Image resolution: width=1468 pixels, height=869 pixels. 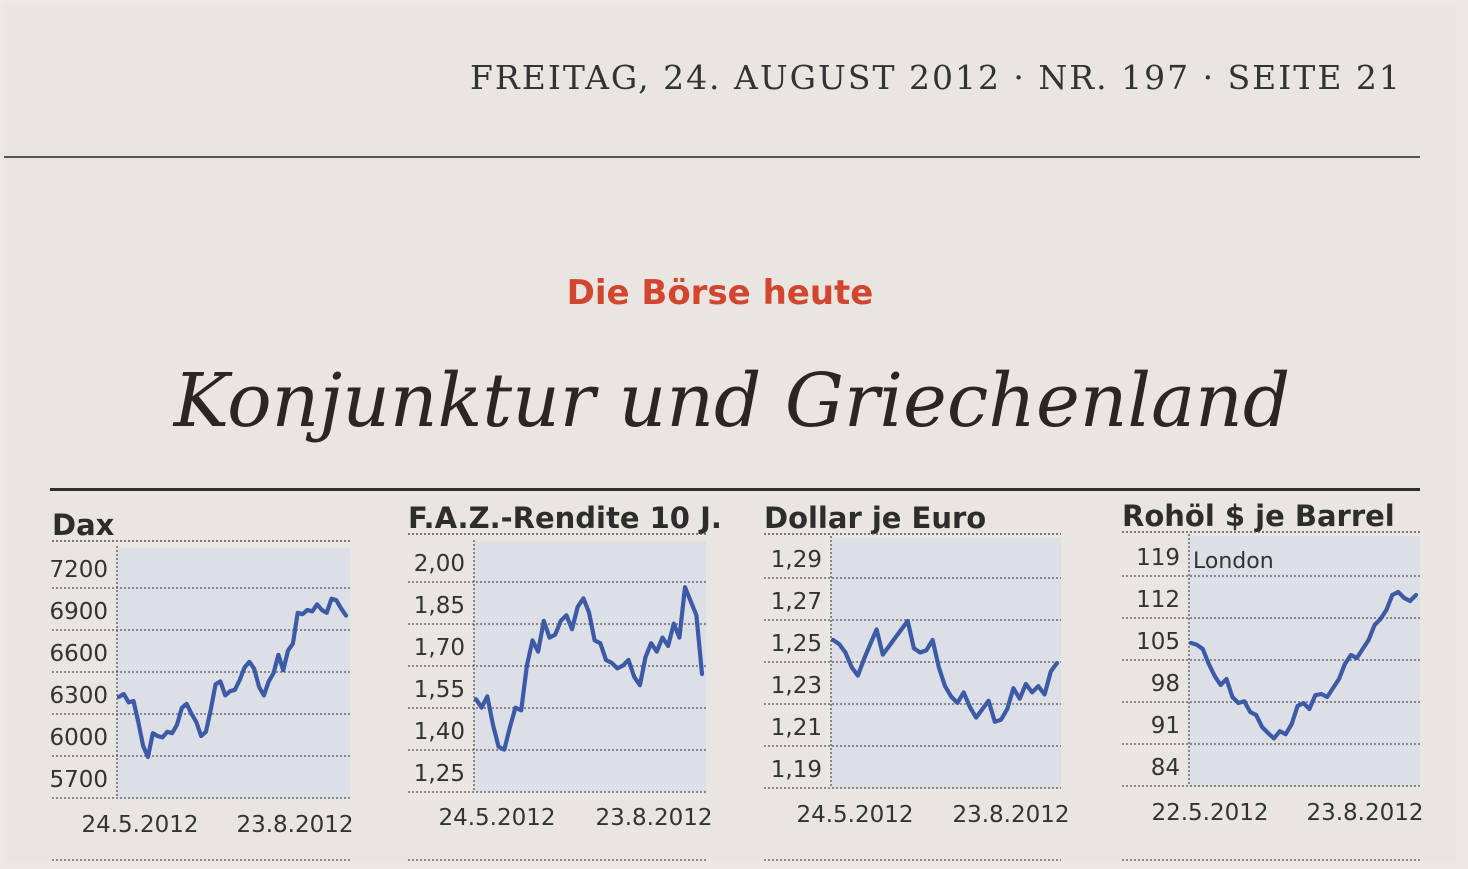 I want to click on y-tick-label: 6300, so click(x=78, y=696).